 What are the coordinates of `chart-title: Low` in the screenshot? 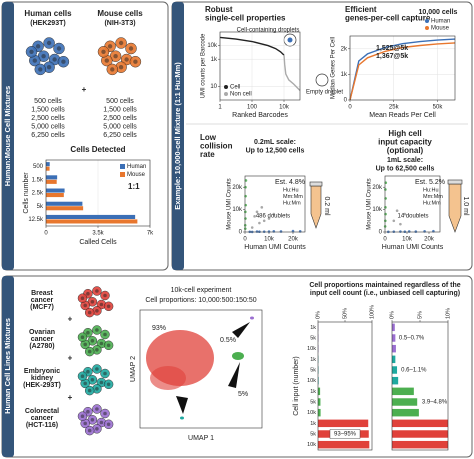 It's located at (208, 137).